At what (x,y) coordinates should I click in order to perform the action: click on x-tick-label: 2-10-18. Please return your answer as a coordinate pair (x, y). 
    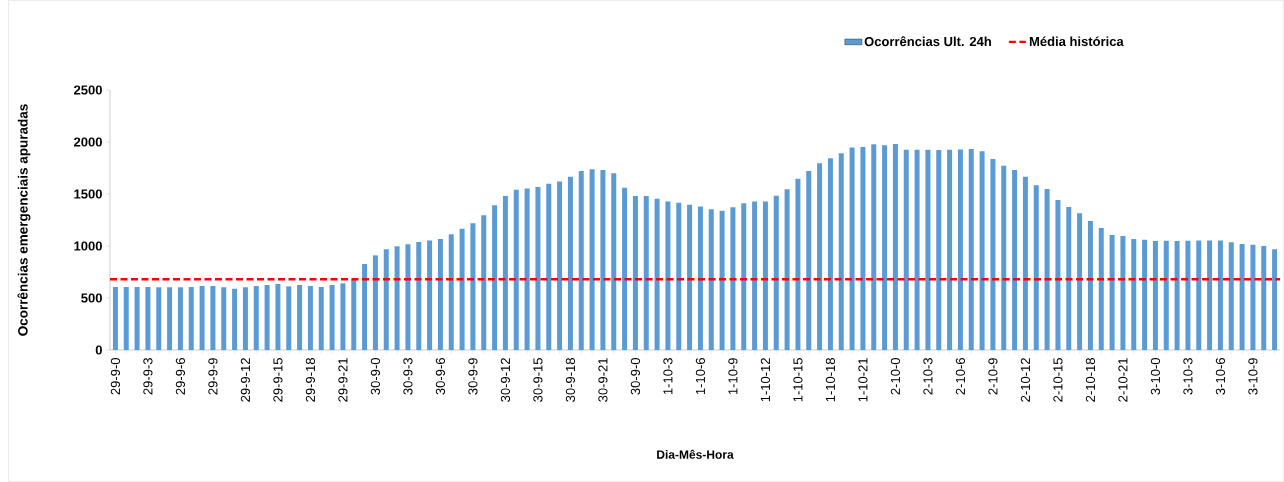
    Looking at the image, I should click on (1090, 380).